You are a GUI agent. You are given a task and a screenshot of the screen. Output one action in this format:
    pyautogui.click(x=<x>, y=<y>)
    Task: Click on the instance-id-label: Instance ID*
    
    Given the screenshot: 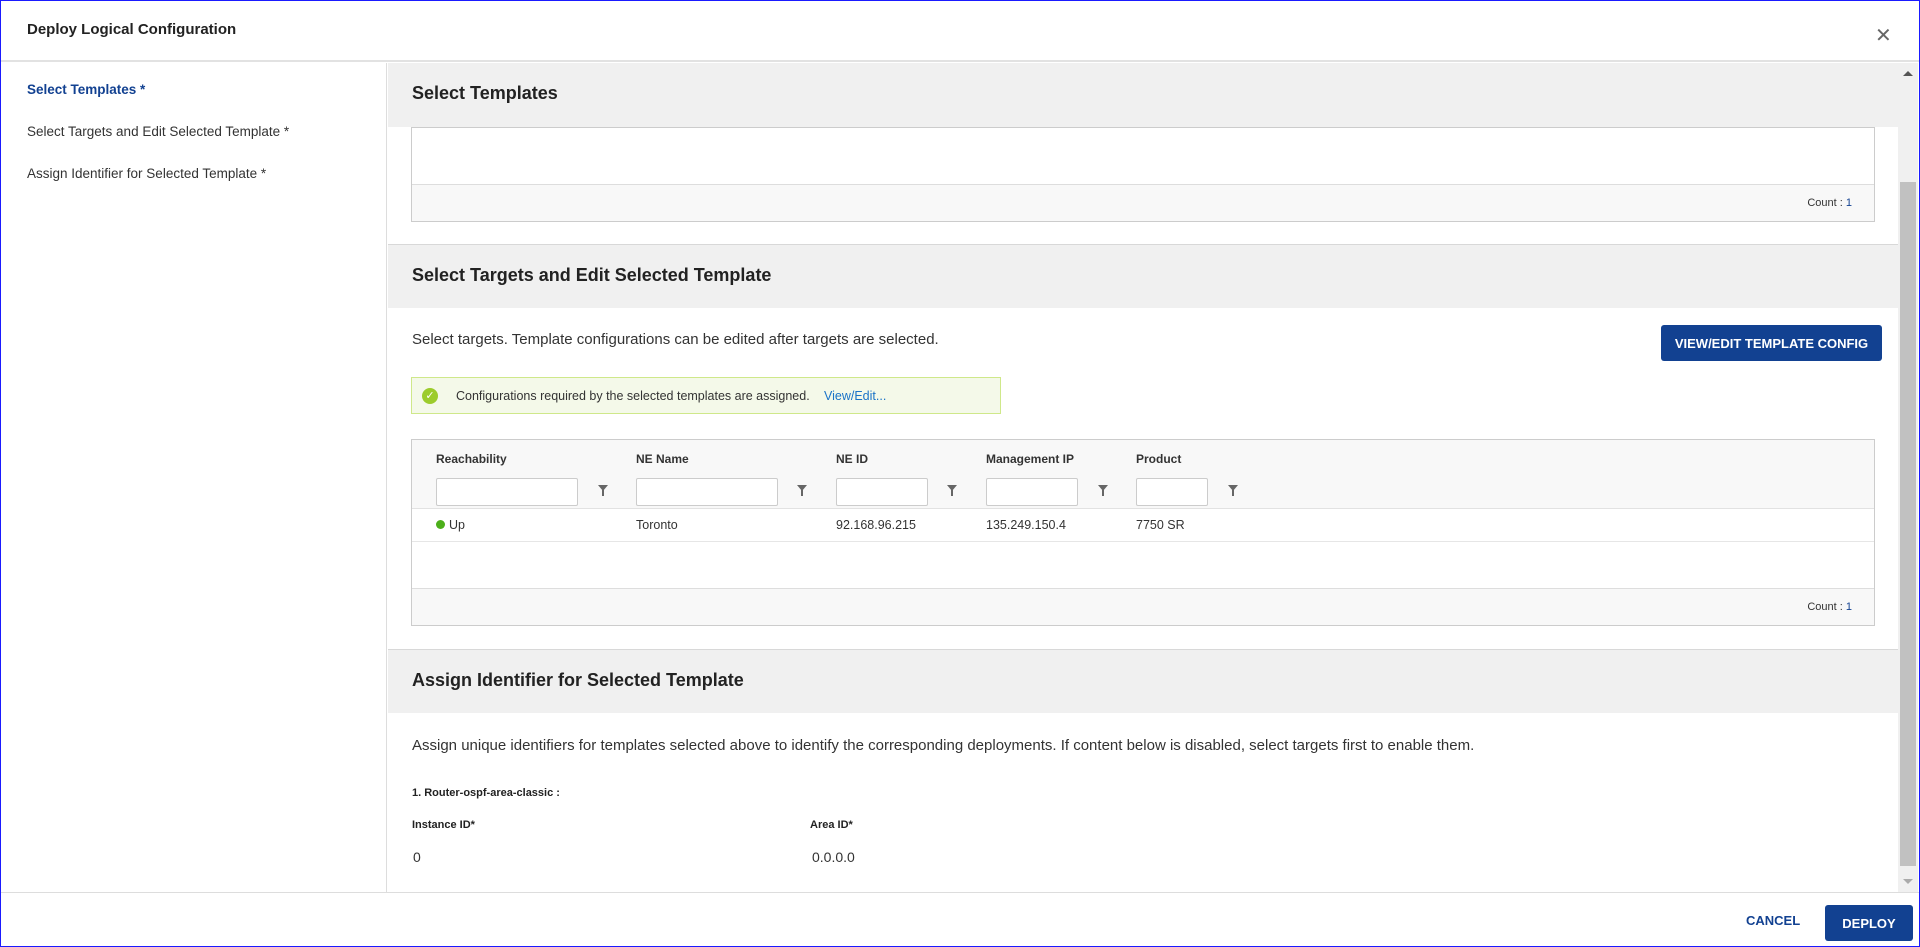 What is the action you would take?
    pyautogui.click(x=443, y=825)
    